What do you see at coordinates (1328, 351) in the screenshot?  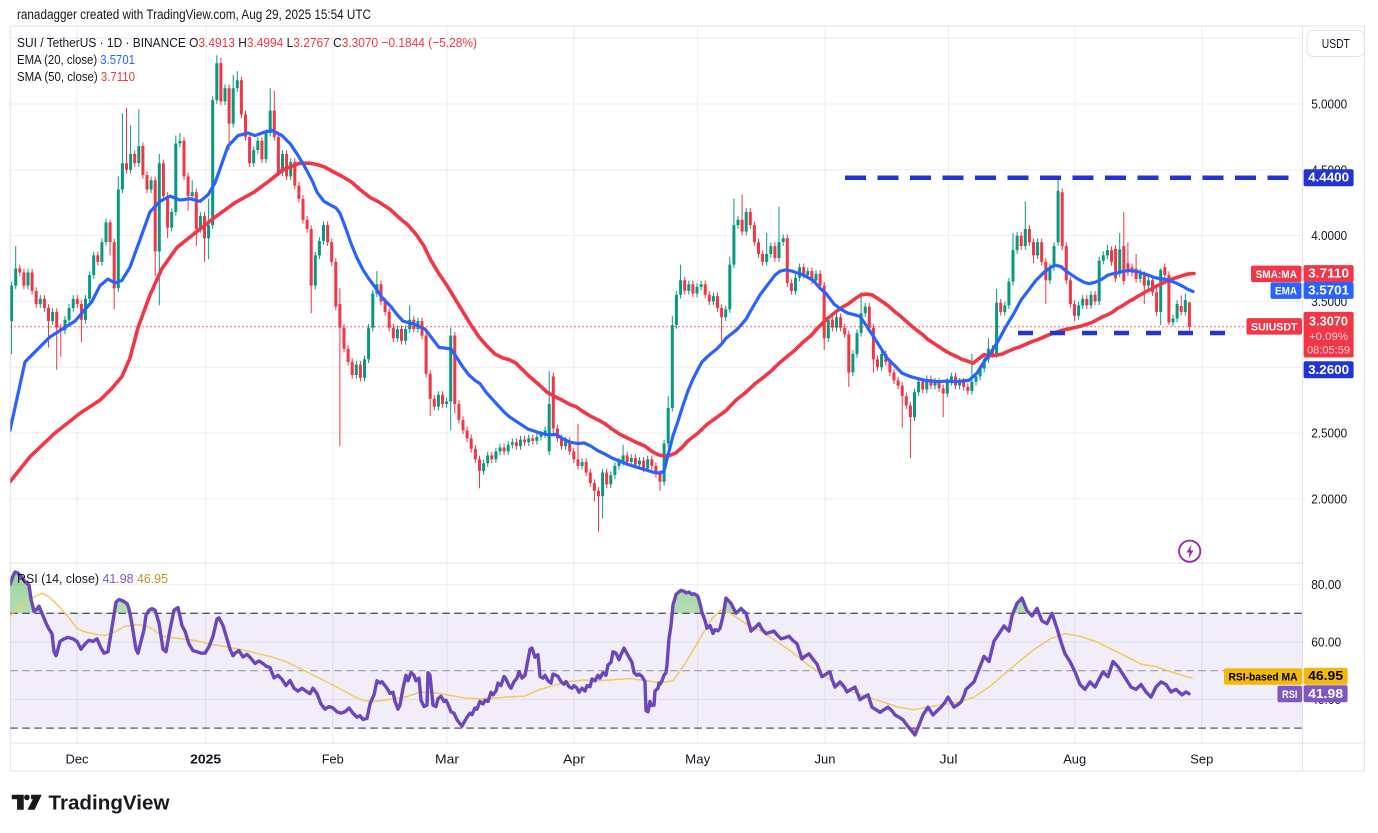 I see `svg-text: 08:05:59` at bounding box center [1328, 351].